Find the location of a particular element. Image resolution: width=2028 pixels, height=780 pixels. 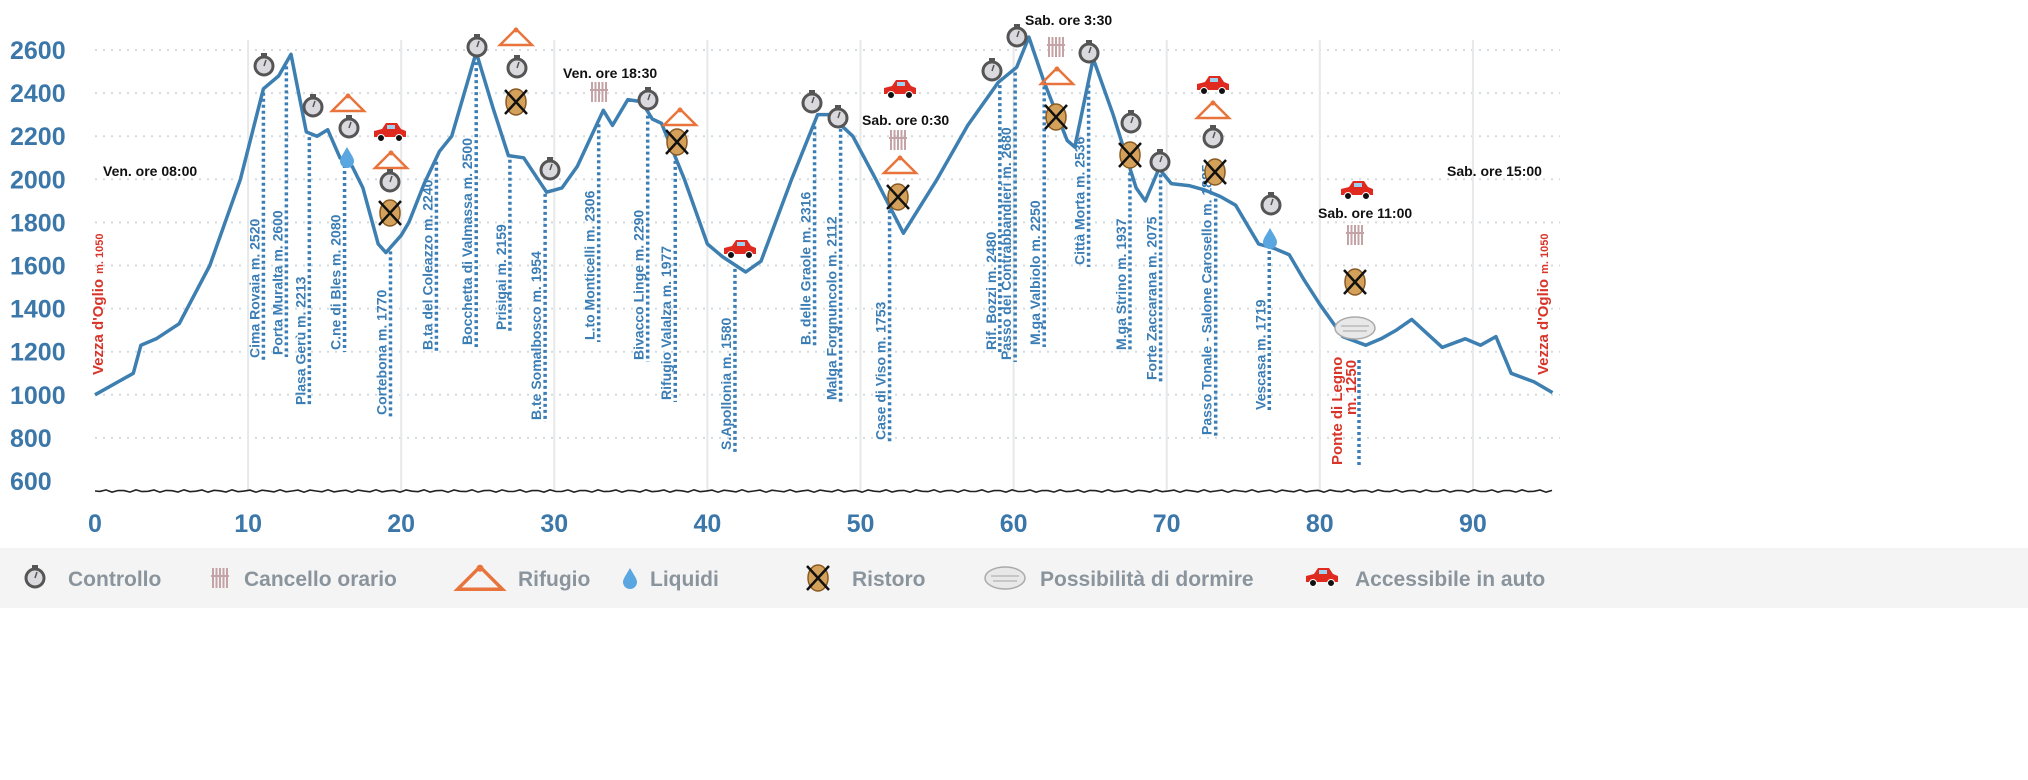

waypoint-marker: Rif. Bozzi m. 2480 is located at coordinates (992, 218).